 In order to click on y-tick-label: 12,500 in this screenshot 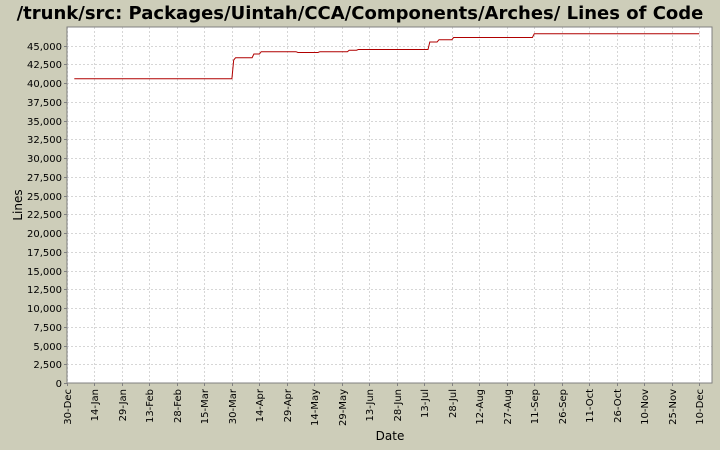, I will do `click(44, 290)`.